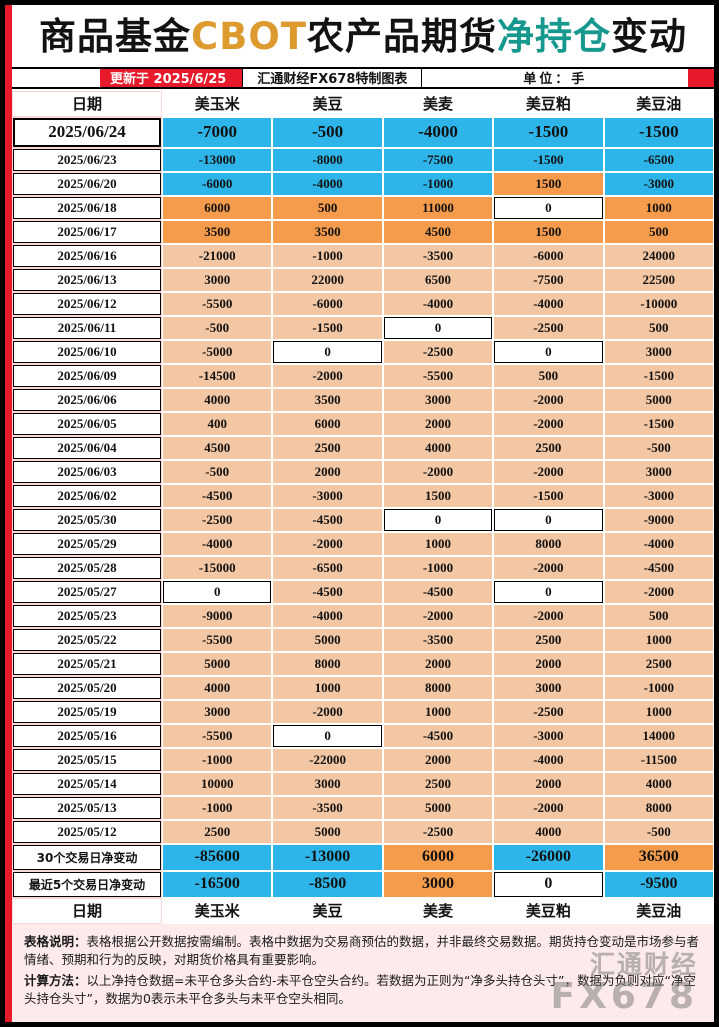 Image resolution: width=719 pixels, height=1027 pixels. What do you see at coordinates (87, 472) in the screenshot?
I see `date-cell: 2025/06/03` at bounding box center [87, 472].